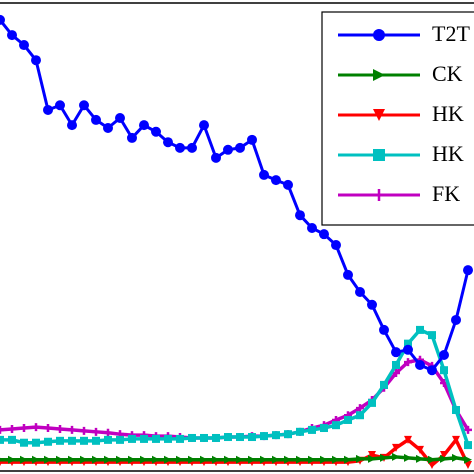 The width and height of the screenshot is (474, 474). What do you see at coordinates (451, 33) in the screenshot?
I see `legend-label: T2T` at bounding box center [451, 33].